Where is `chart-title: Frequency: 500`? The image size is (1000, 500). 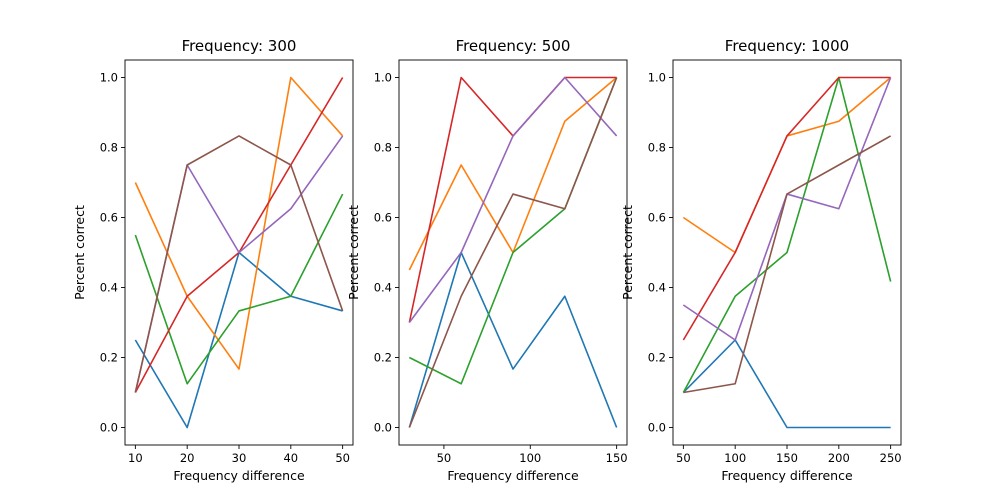 chart-title: Frequency: 500 is located at coordinates (513, 46).